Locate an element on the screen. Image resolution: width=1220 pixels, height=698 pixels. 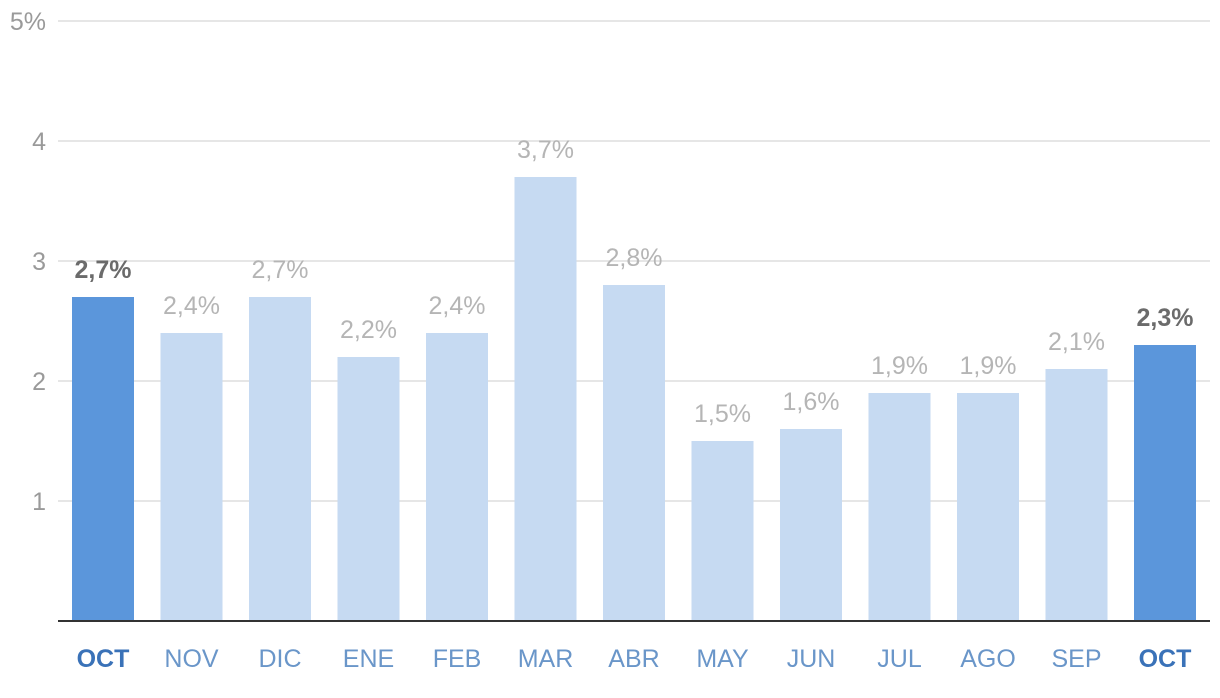
data-label: 2,1% is located at coordinates (1076, 342).